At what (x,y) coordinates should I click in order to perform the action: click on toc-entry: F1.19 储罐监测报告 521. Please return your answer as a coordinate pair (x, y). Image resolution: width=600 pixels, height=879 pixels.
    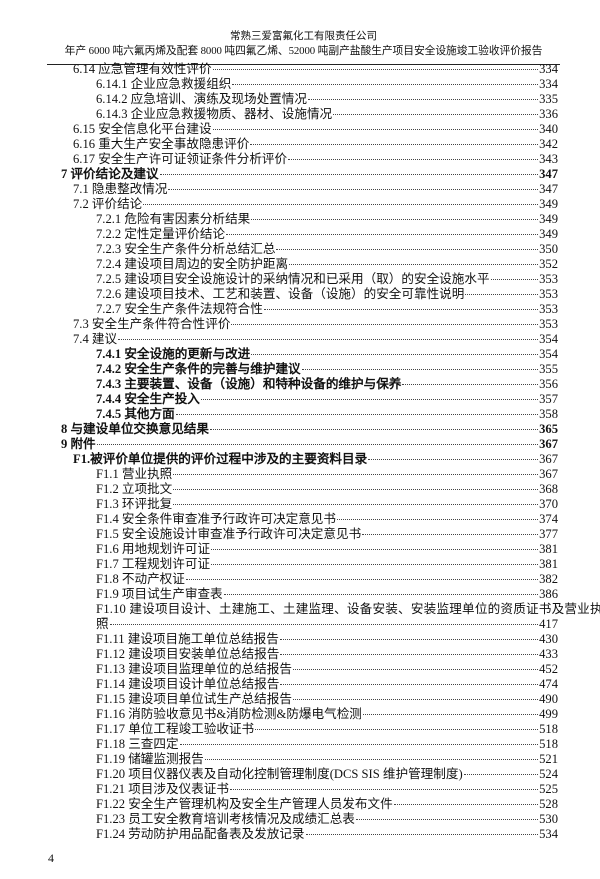
    Looking at the image, I should click on (300, 759).